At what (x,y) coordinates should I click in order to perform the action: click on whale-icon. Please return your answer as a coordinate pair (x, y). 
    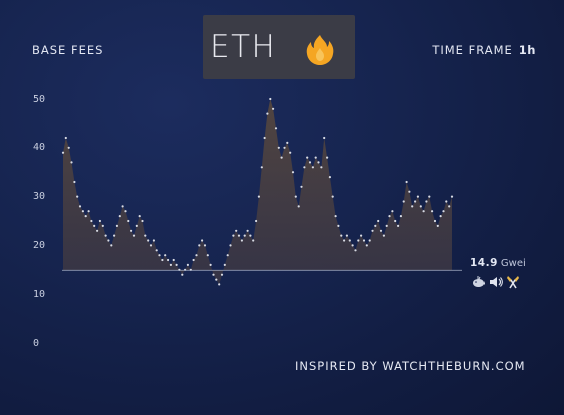
    Looking at the image, I should click on (479, 281).